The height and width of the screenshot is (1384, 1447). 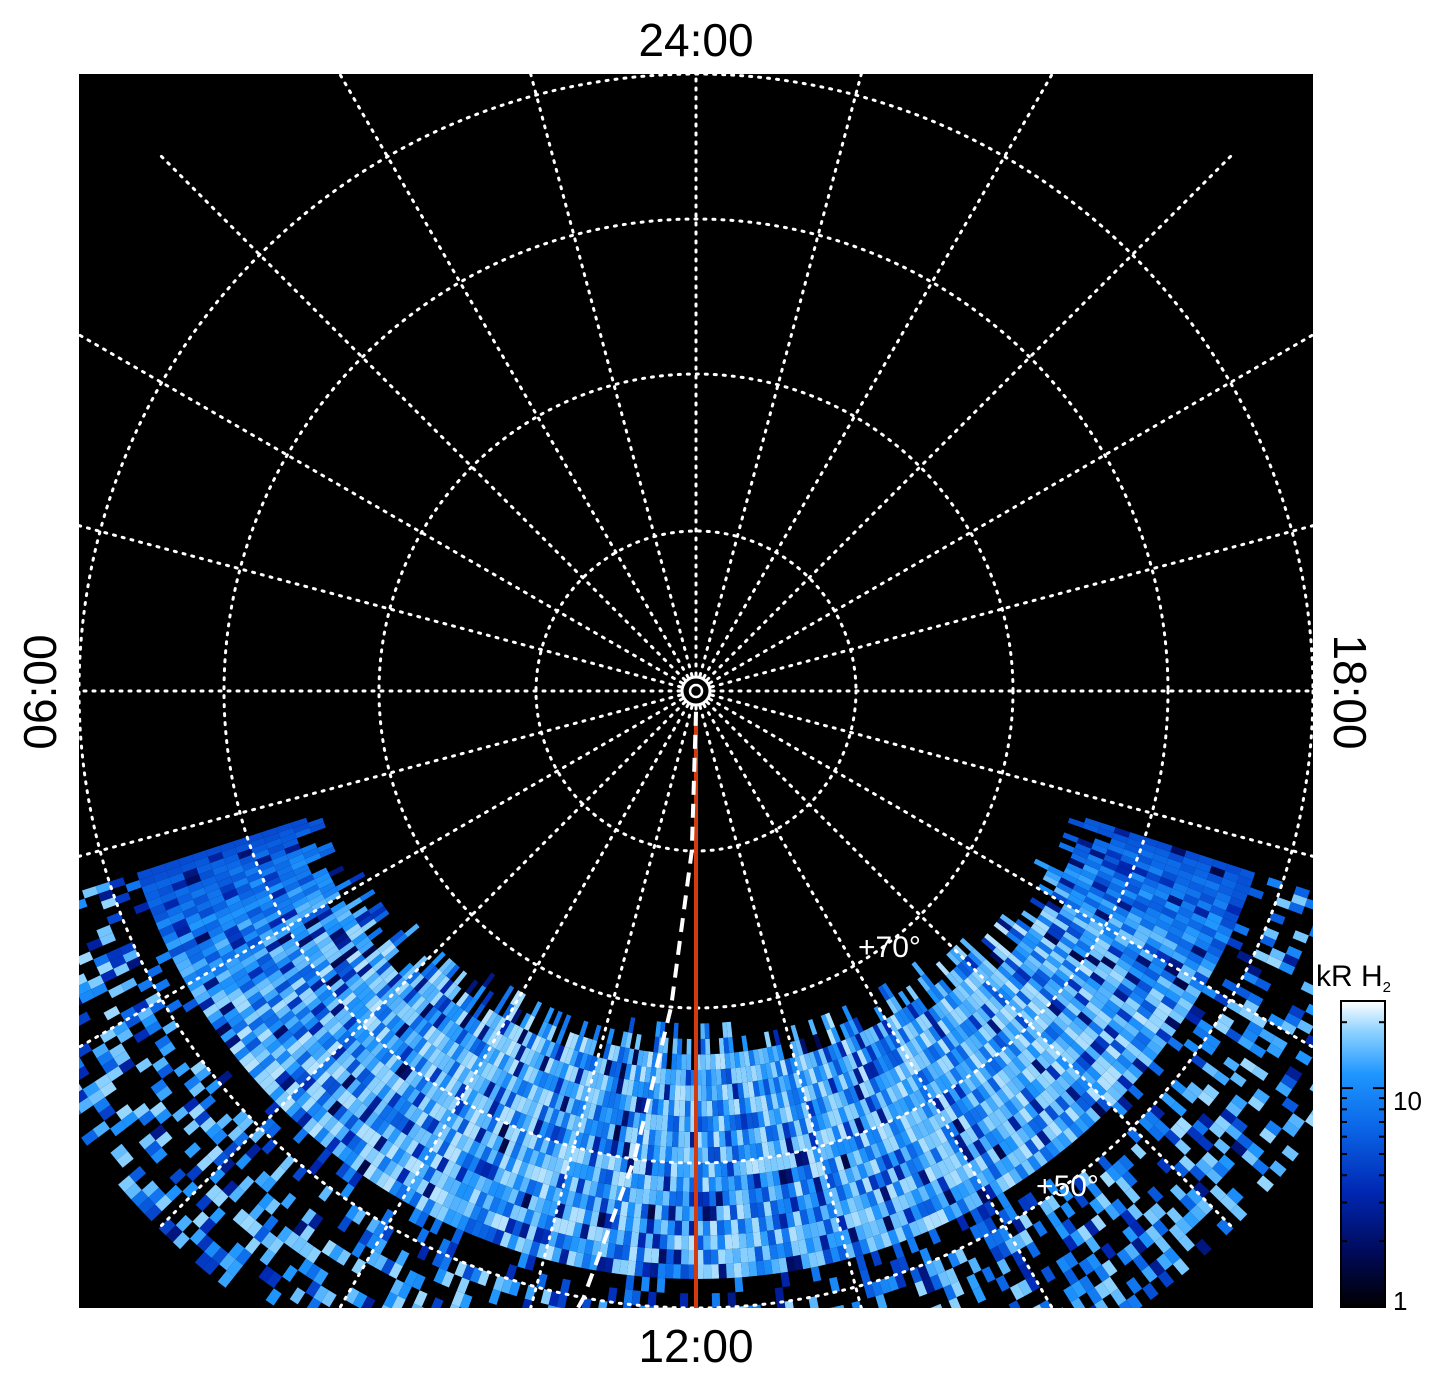 What do you see at coordinates (695, 40) in the screenshot?
I see `lt-label-top: 24:00` at bounding box center [695, 40].